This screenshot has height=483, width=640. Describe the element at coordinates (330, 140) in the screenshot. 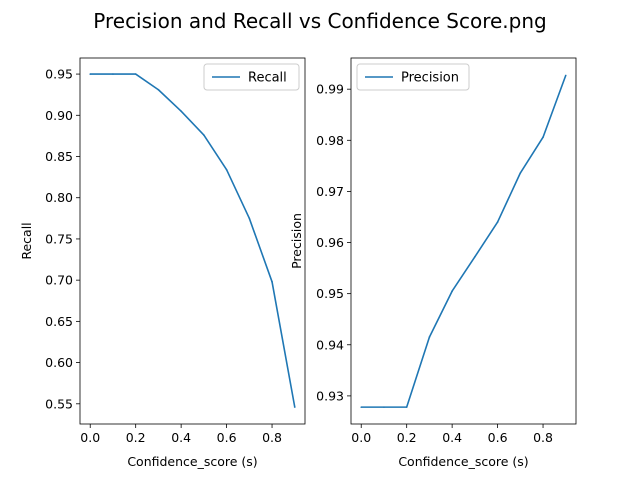

I see `y-tick-label: 0.98` at that location.